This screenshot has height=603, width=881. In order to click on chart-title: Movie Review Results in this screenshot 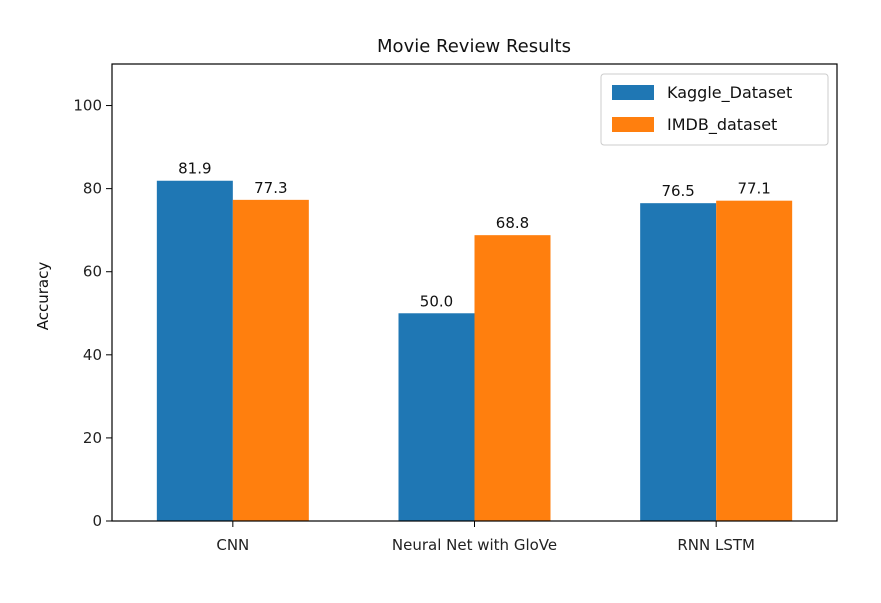, I will do `click(474, 46)`.